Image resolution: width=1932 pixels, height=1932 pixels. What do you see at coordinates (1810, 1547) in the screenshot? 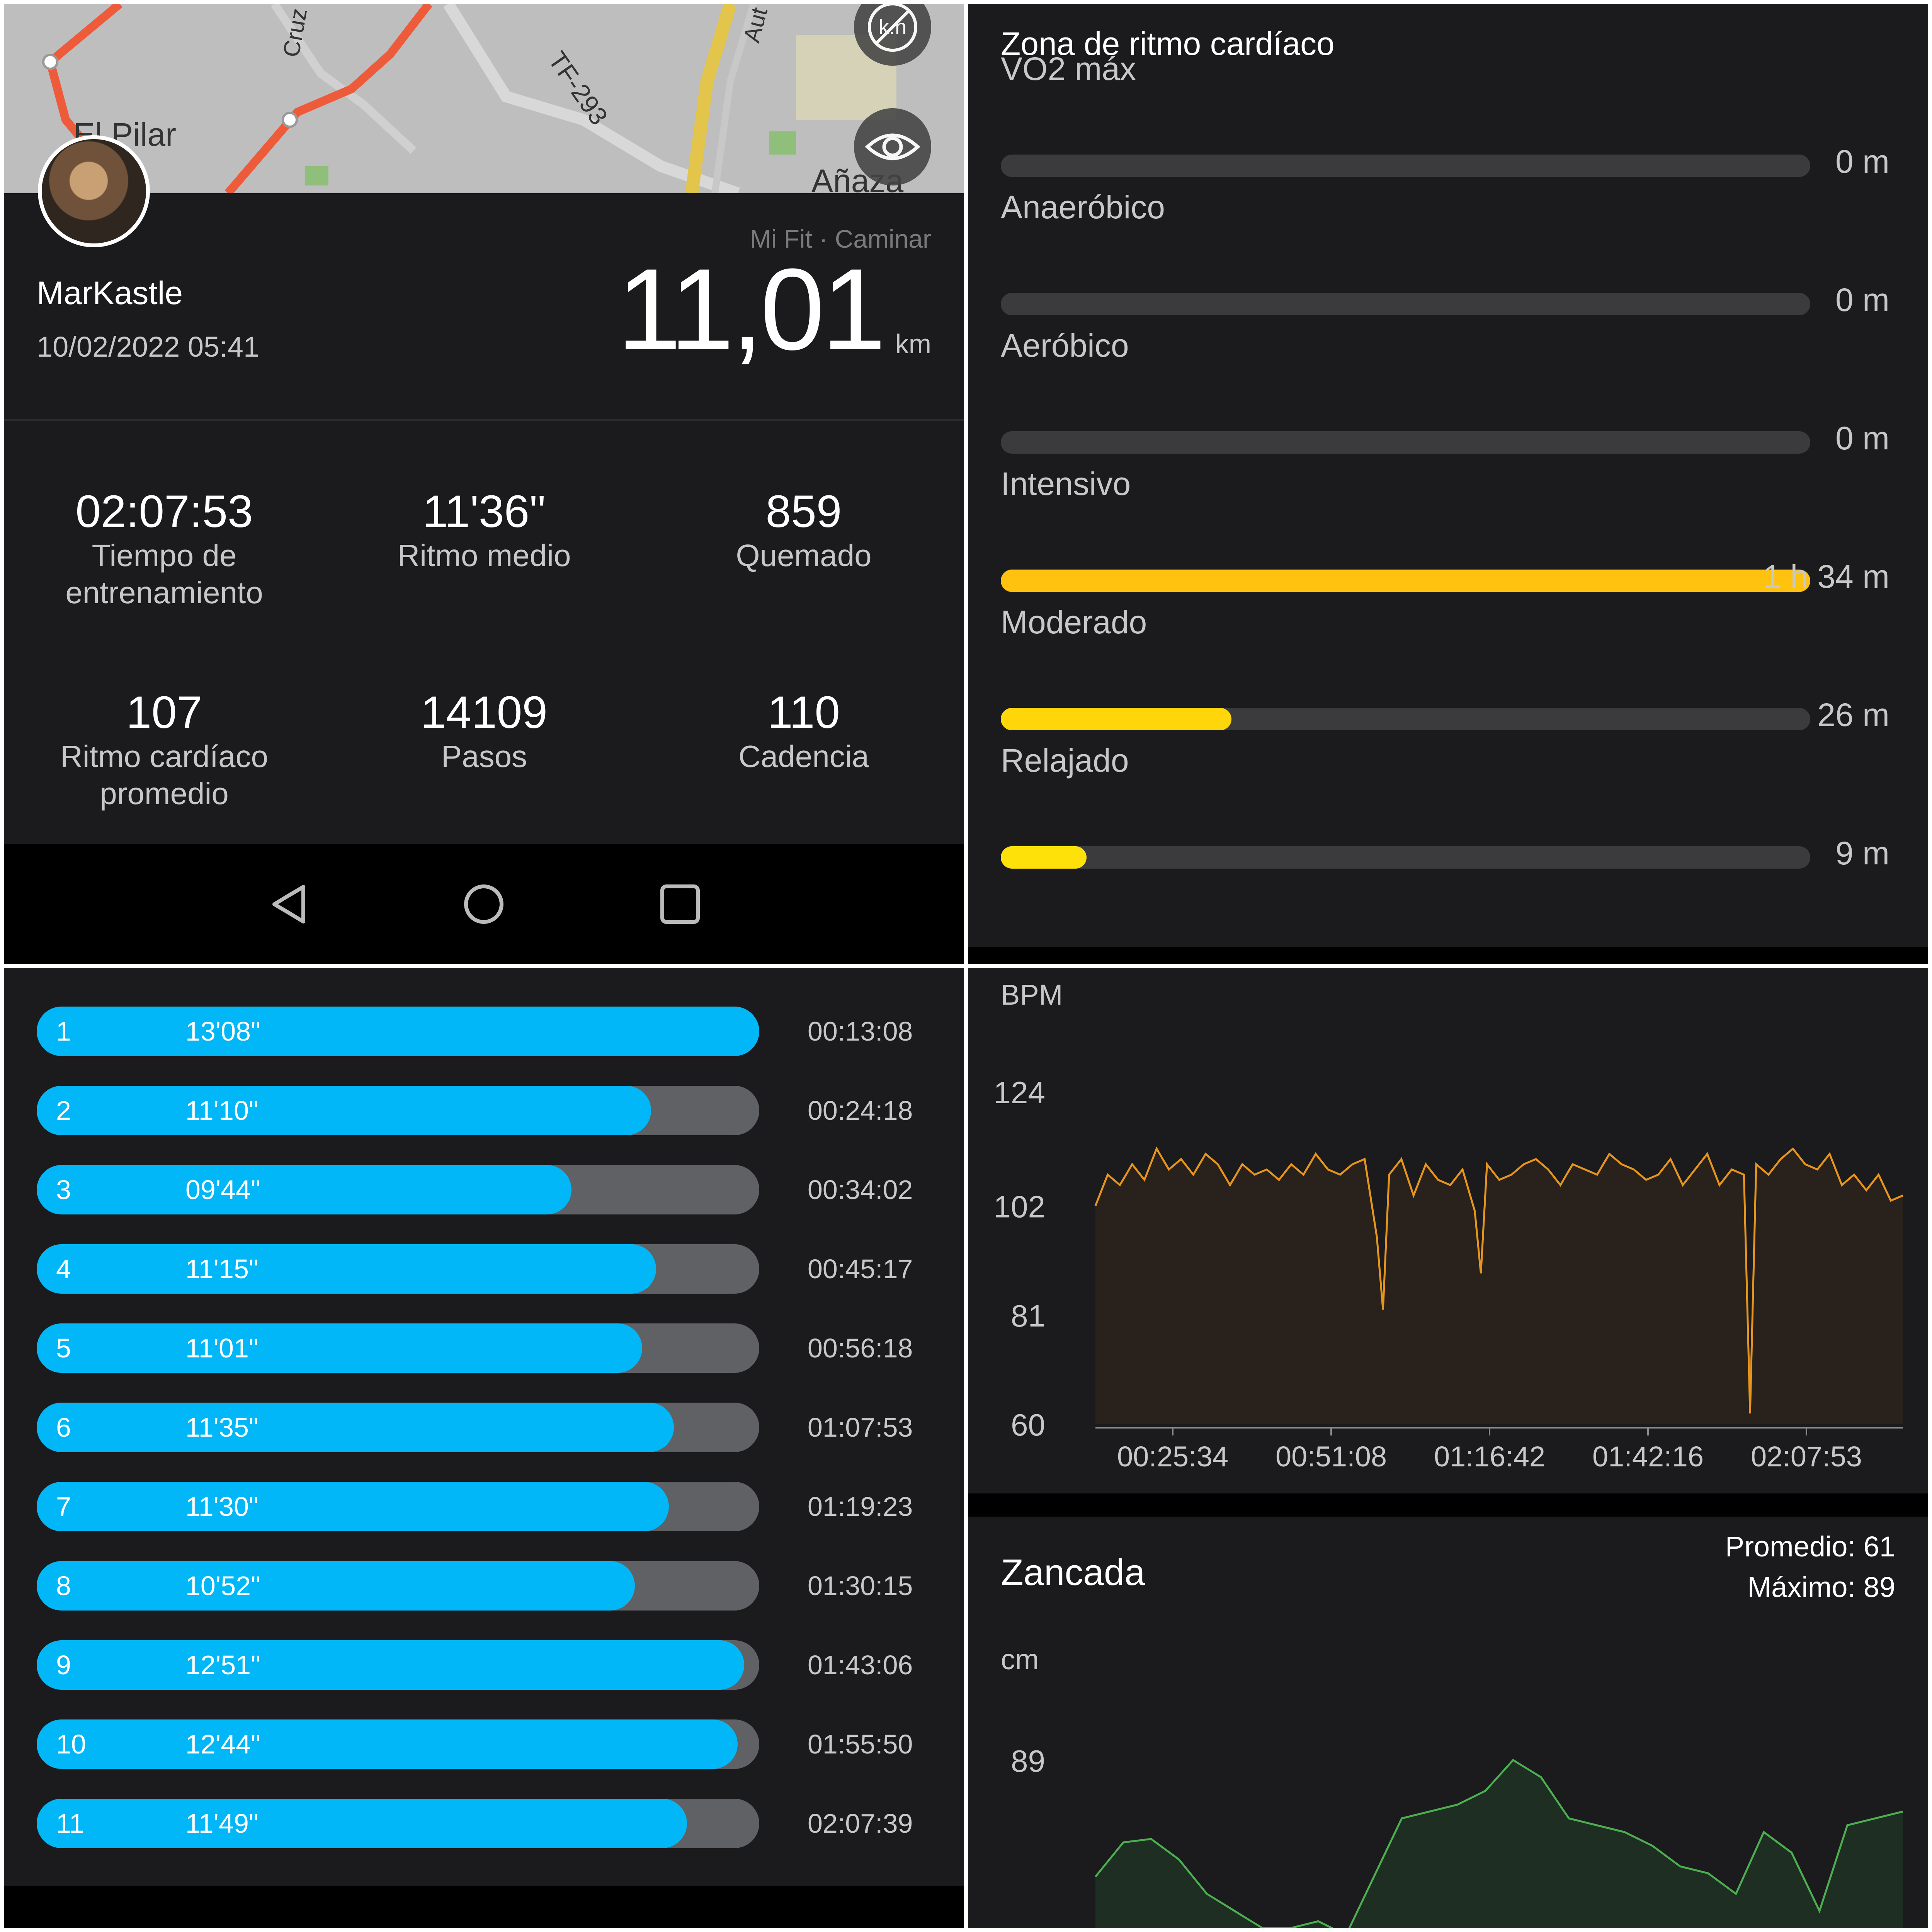
I see `stride-average: Promedio: 61` at bounding box center [1810, 1547].